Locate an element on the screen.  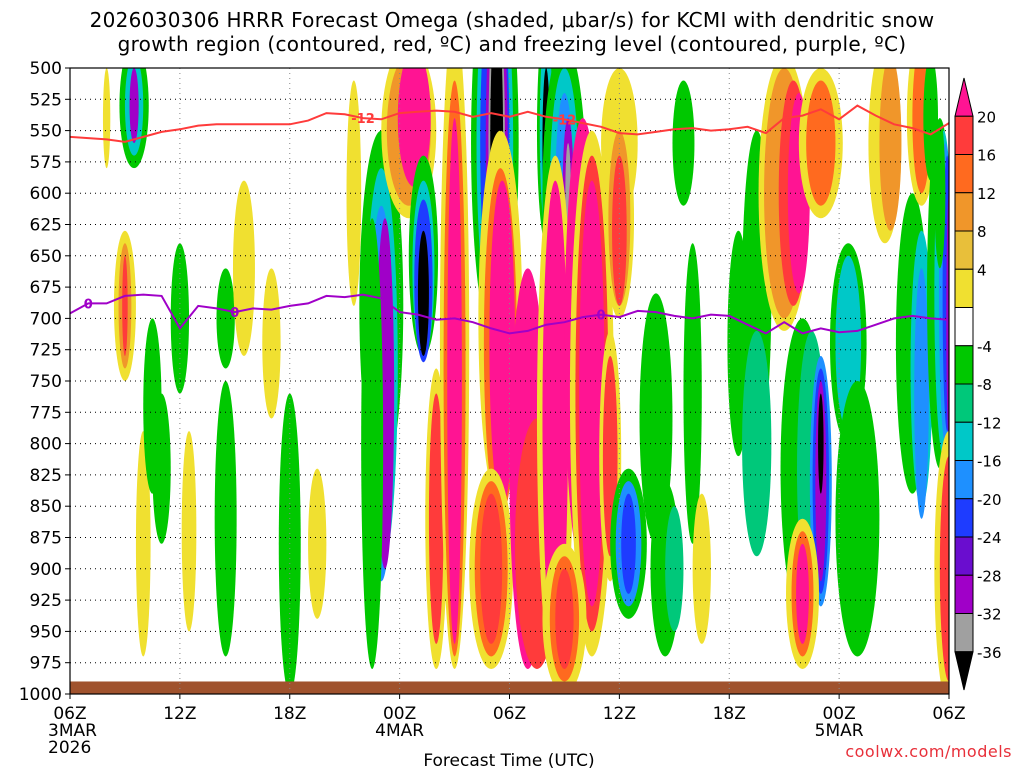
y-tick-label: 650 is located at coordinates (46, 257).